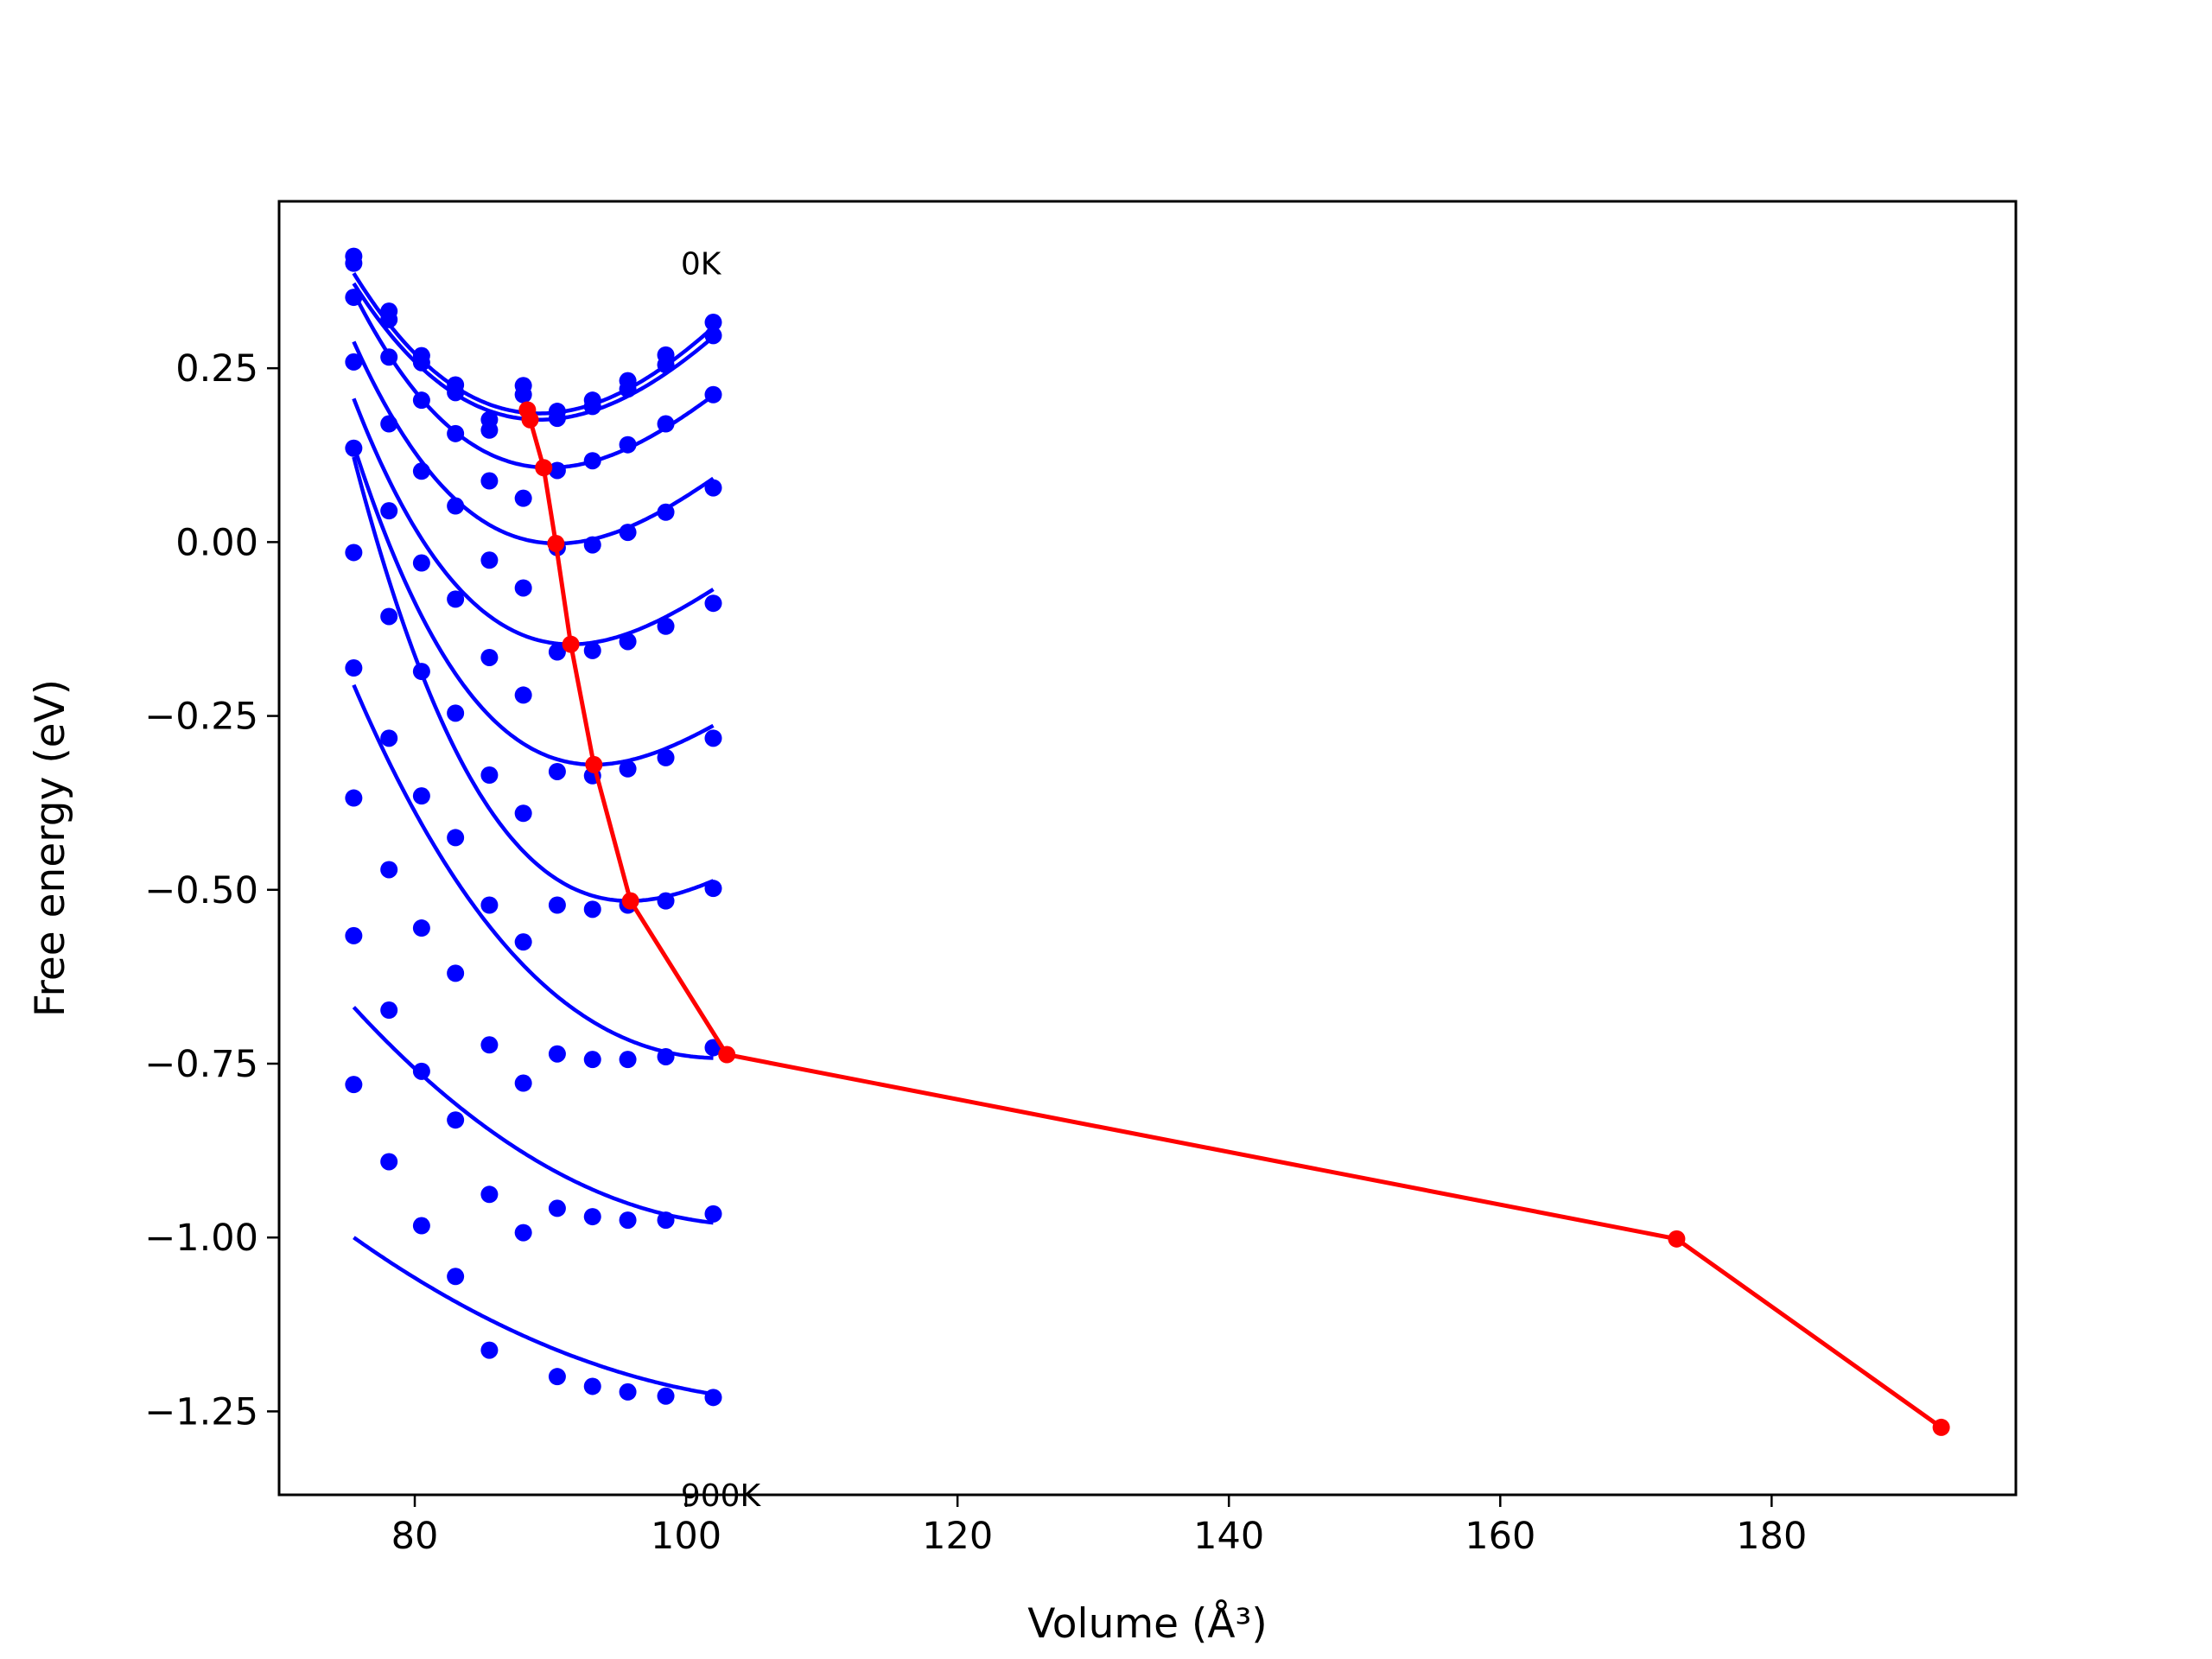 The width and height of the screenshot is (2212, 1659). I want to click on annotation-0k: 0K, so click(701, 265).